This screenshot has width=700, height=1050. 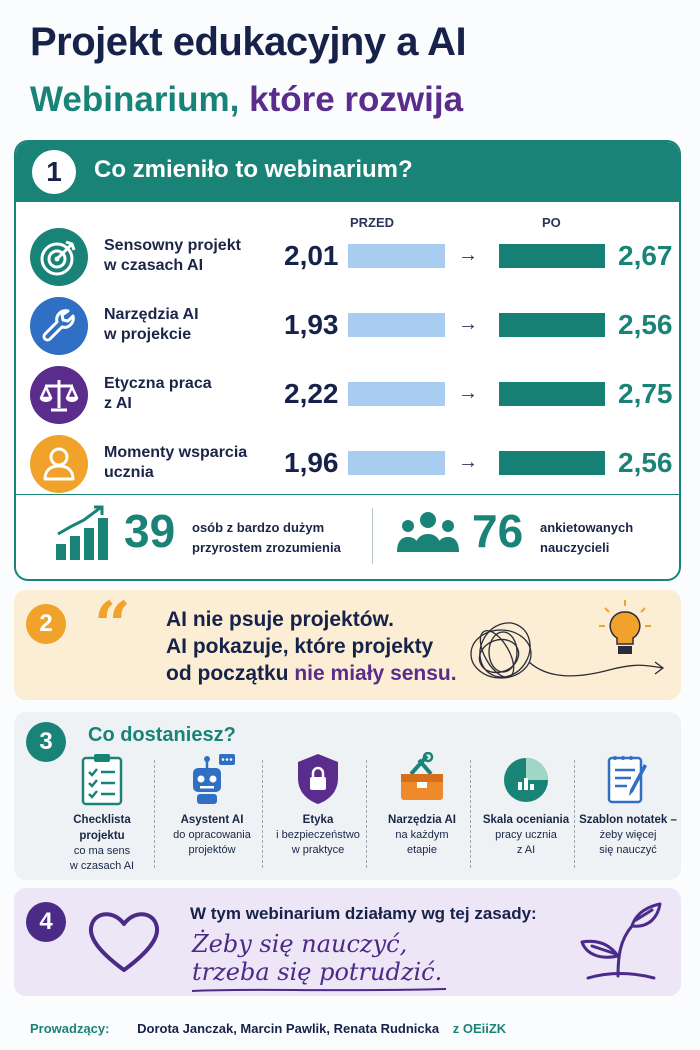 What do you see at coordinates (363, 913) in the screenshot?
I see `principle-lead: W tym webinarium działamy wg tej zasady:` at bounding box center [363, 913].